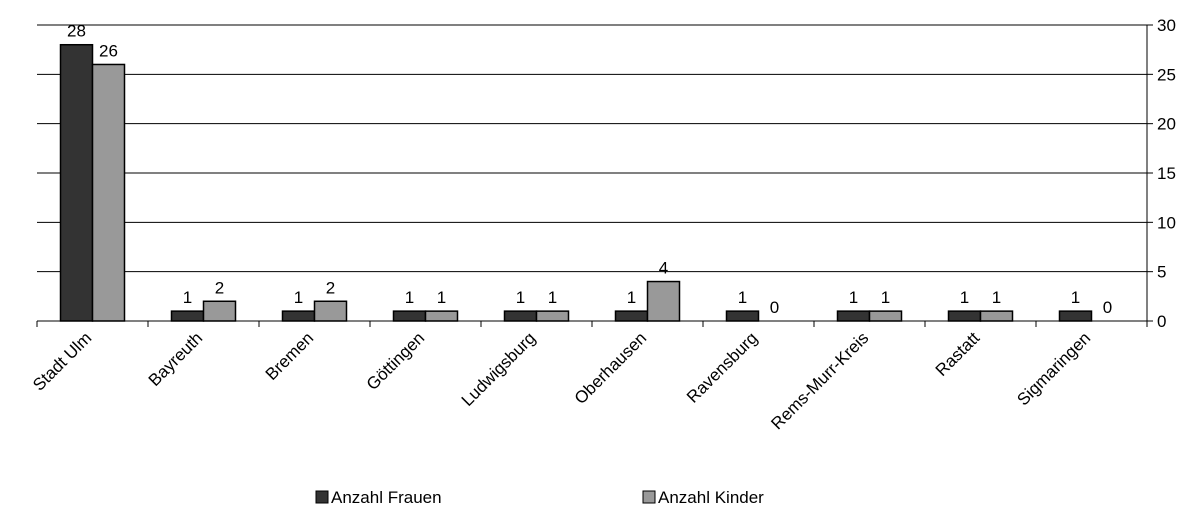 The image size is (1183, 510). I want to click on x-tick-label: Oberhausen, so click(611, 368).